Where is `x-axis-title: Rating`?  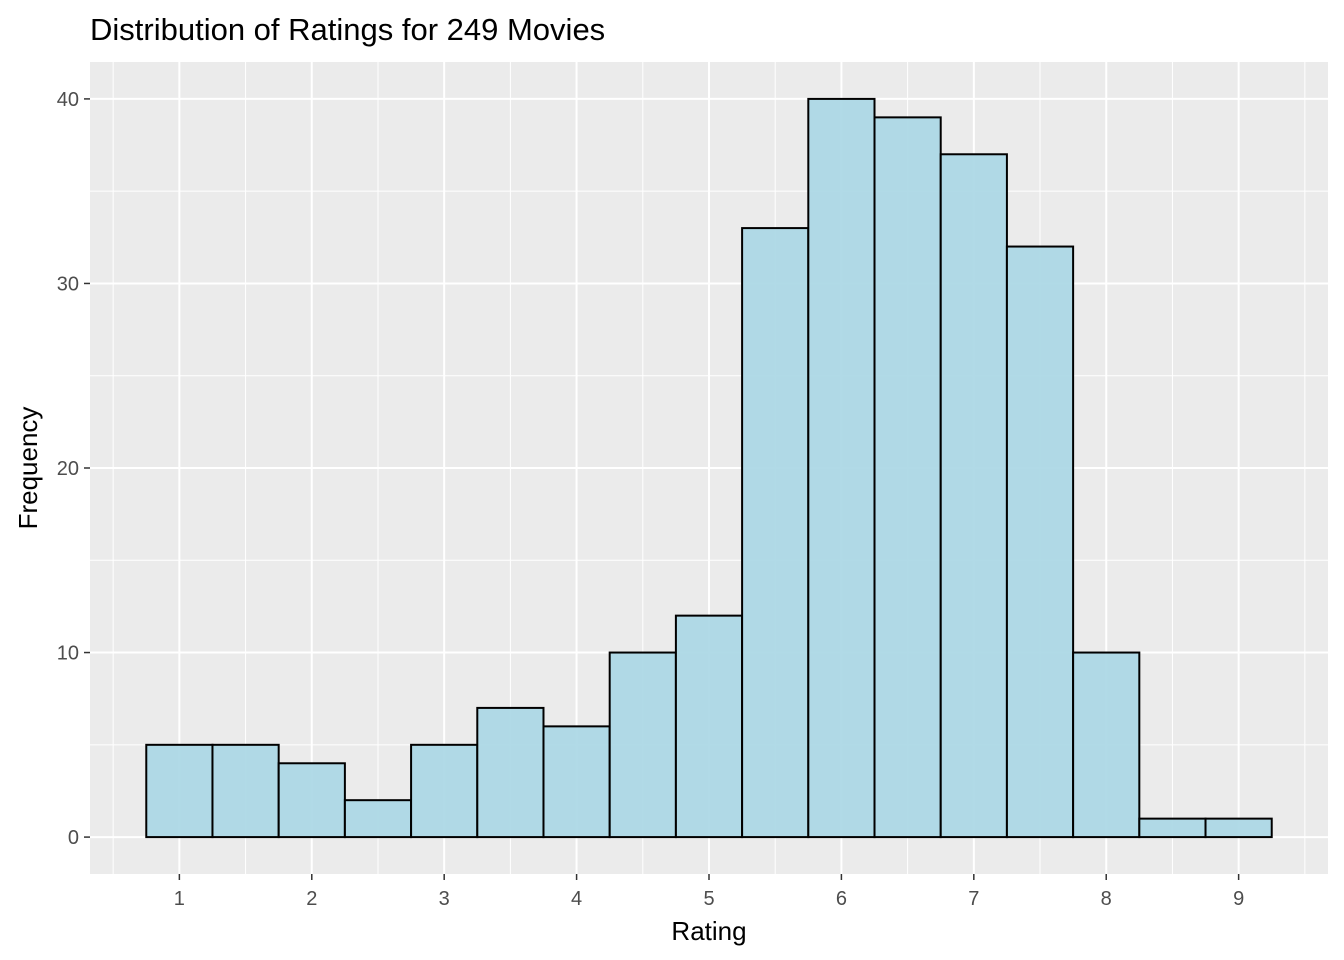 x-axis-title: Rating is located at coordinates (708, 931).